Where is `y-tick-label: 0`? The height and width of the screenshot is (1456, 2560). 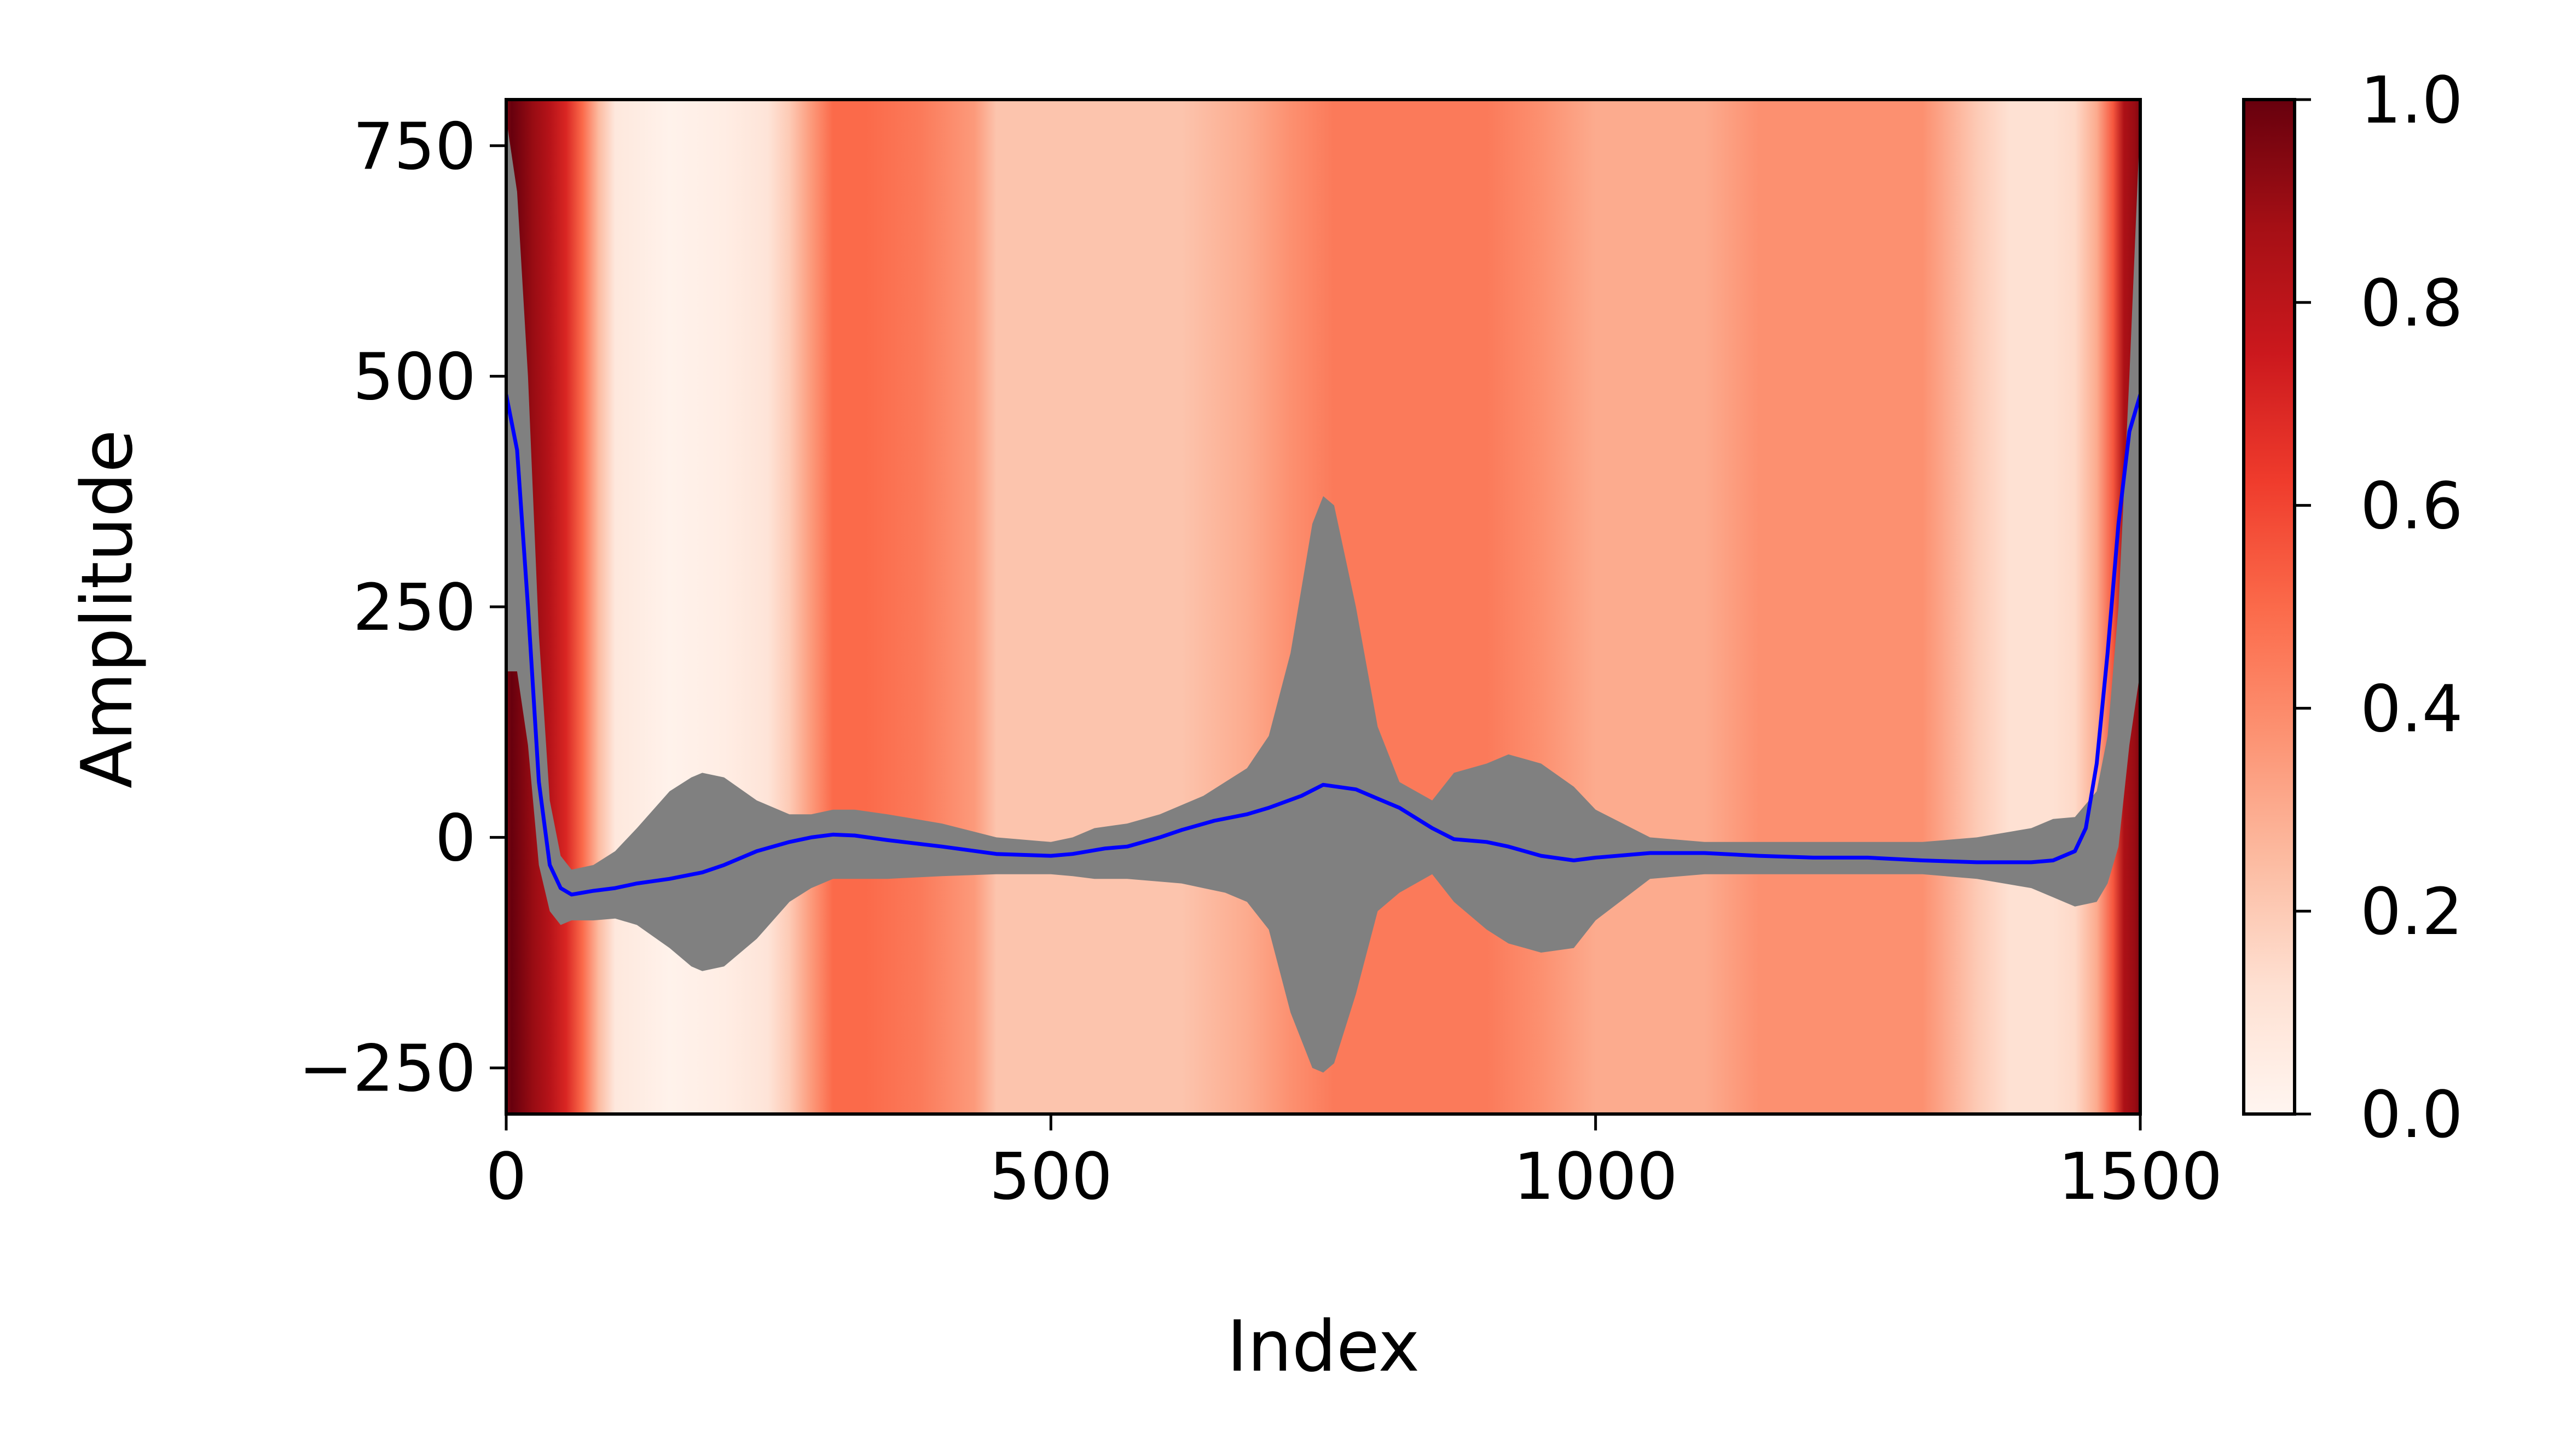 y-tick-label: 0 is located at coordinates (456, 838).